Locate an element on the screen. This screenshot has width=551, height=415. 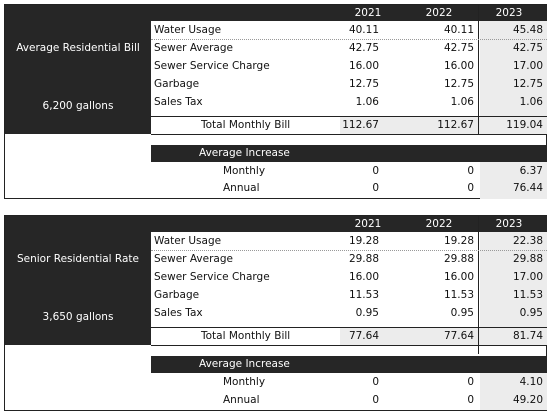
value-2022: 1.06 is located at coordinates (462, 102).